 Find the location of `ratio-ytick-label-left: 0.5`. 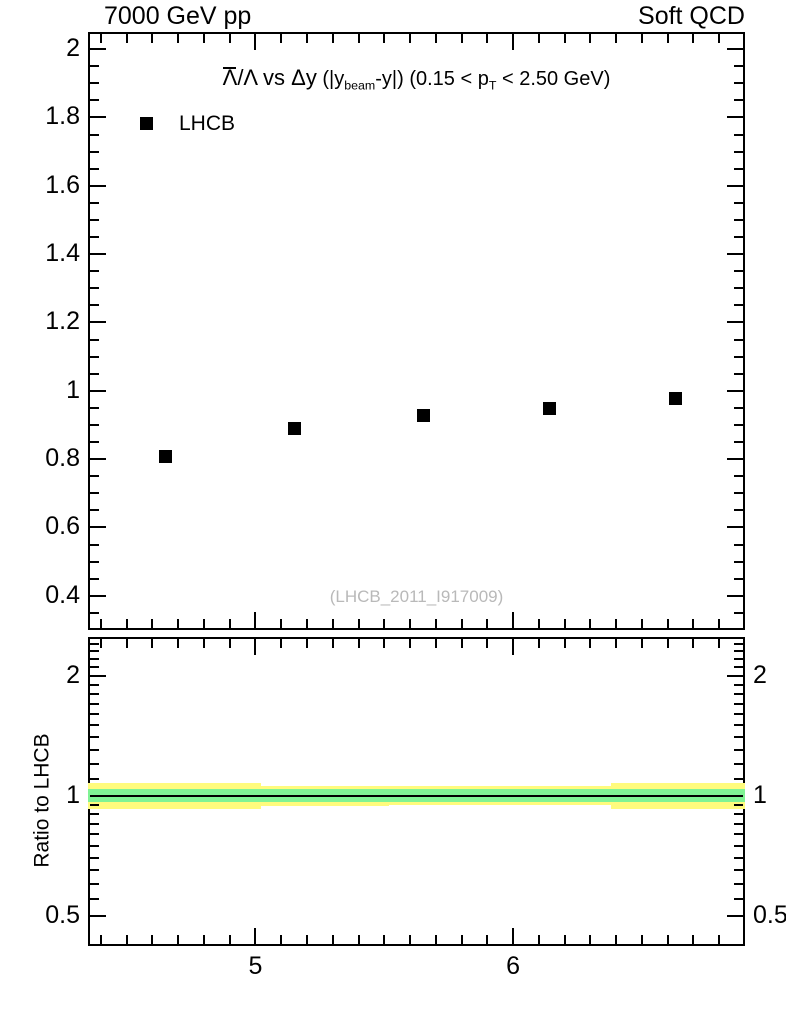

ratio-ytick-label-left: 0.5 is located at coordinates (62, 914).